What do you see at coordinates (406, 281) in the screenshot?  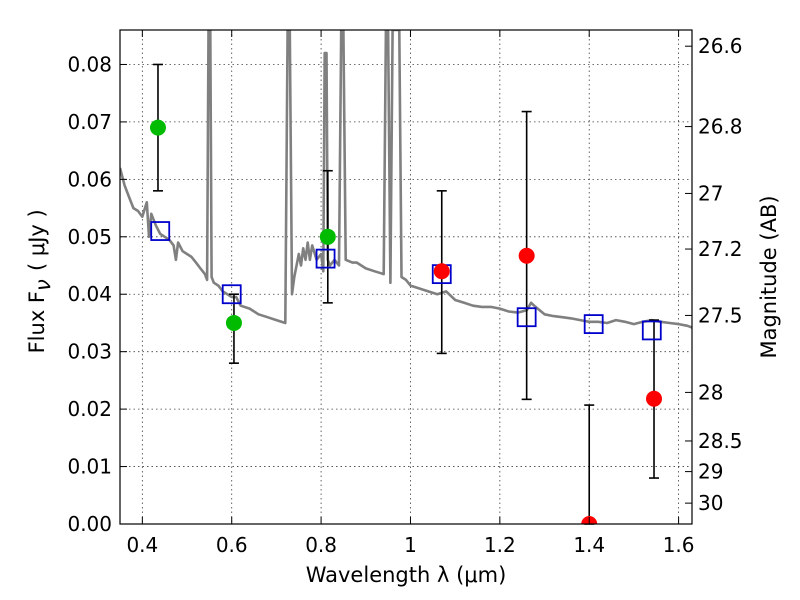 I see `model-point-markers` at bounding box center [406, 281].